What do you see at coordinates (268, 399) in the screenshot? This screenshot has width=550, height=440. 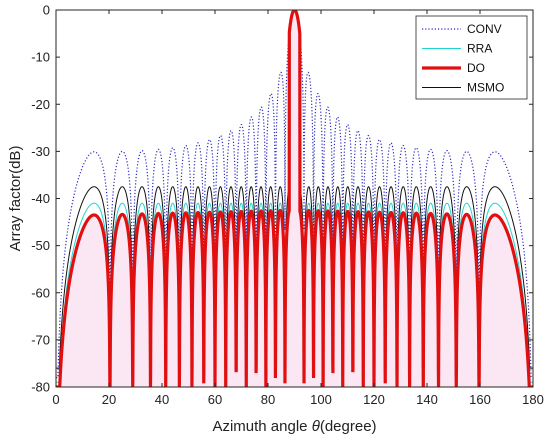 I see `x-tick-label: 80` at bounding box center [268, 399].